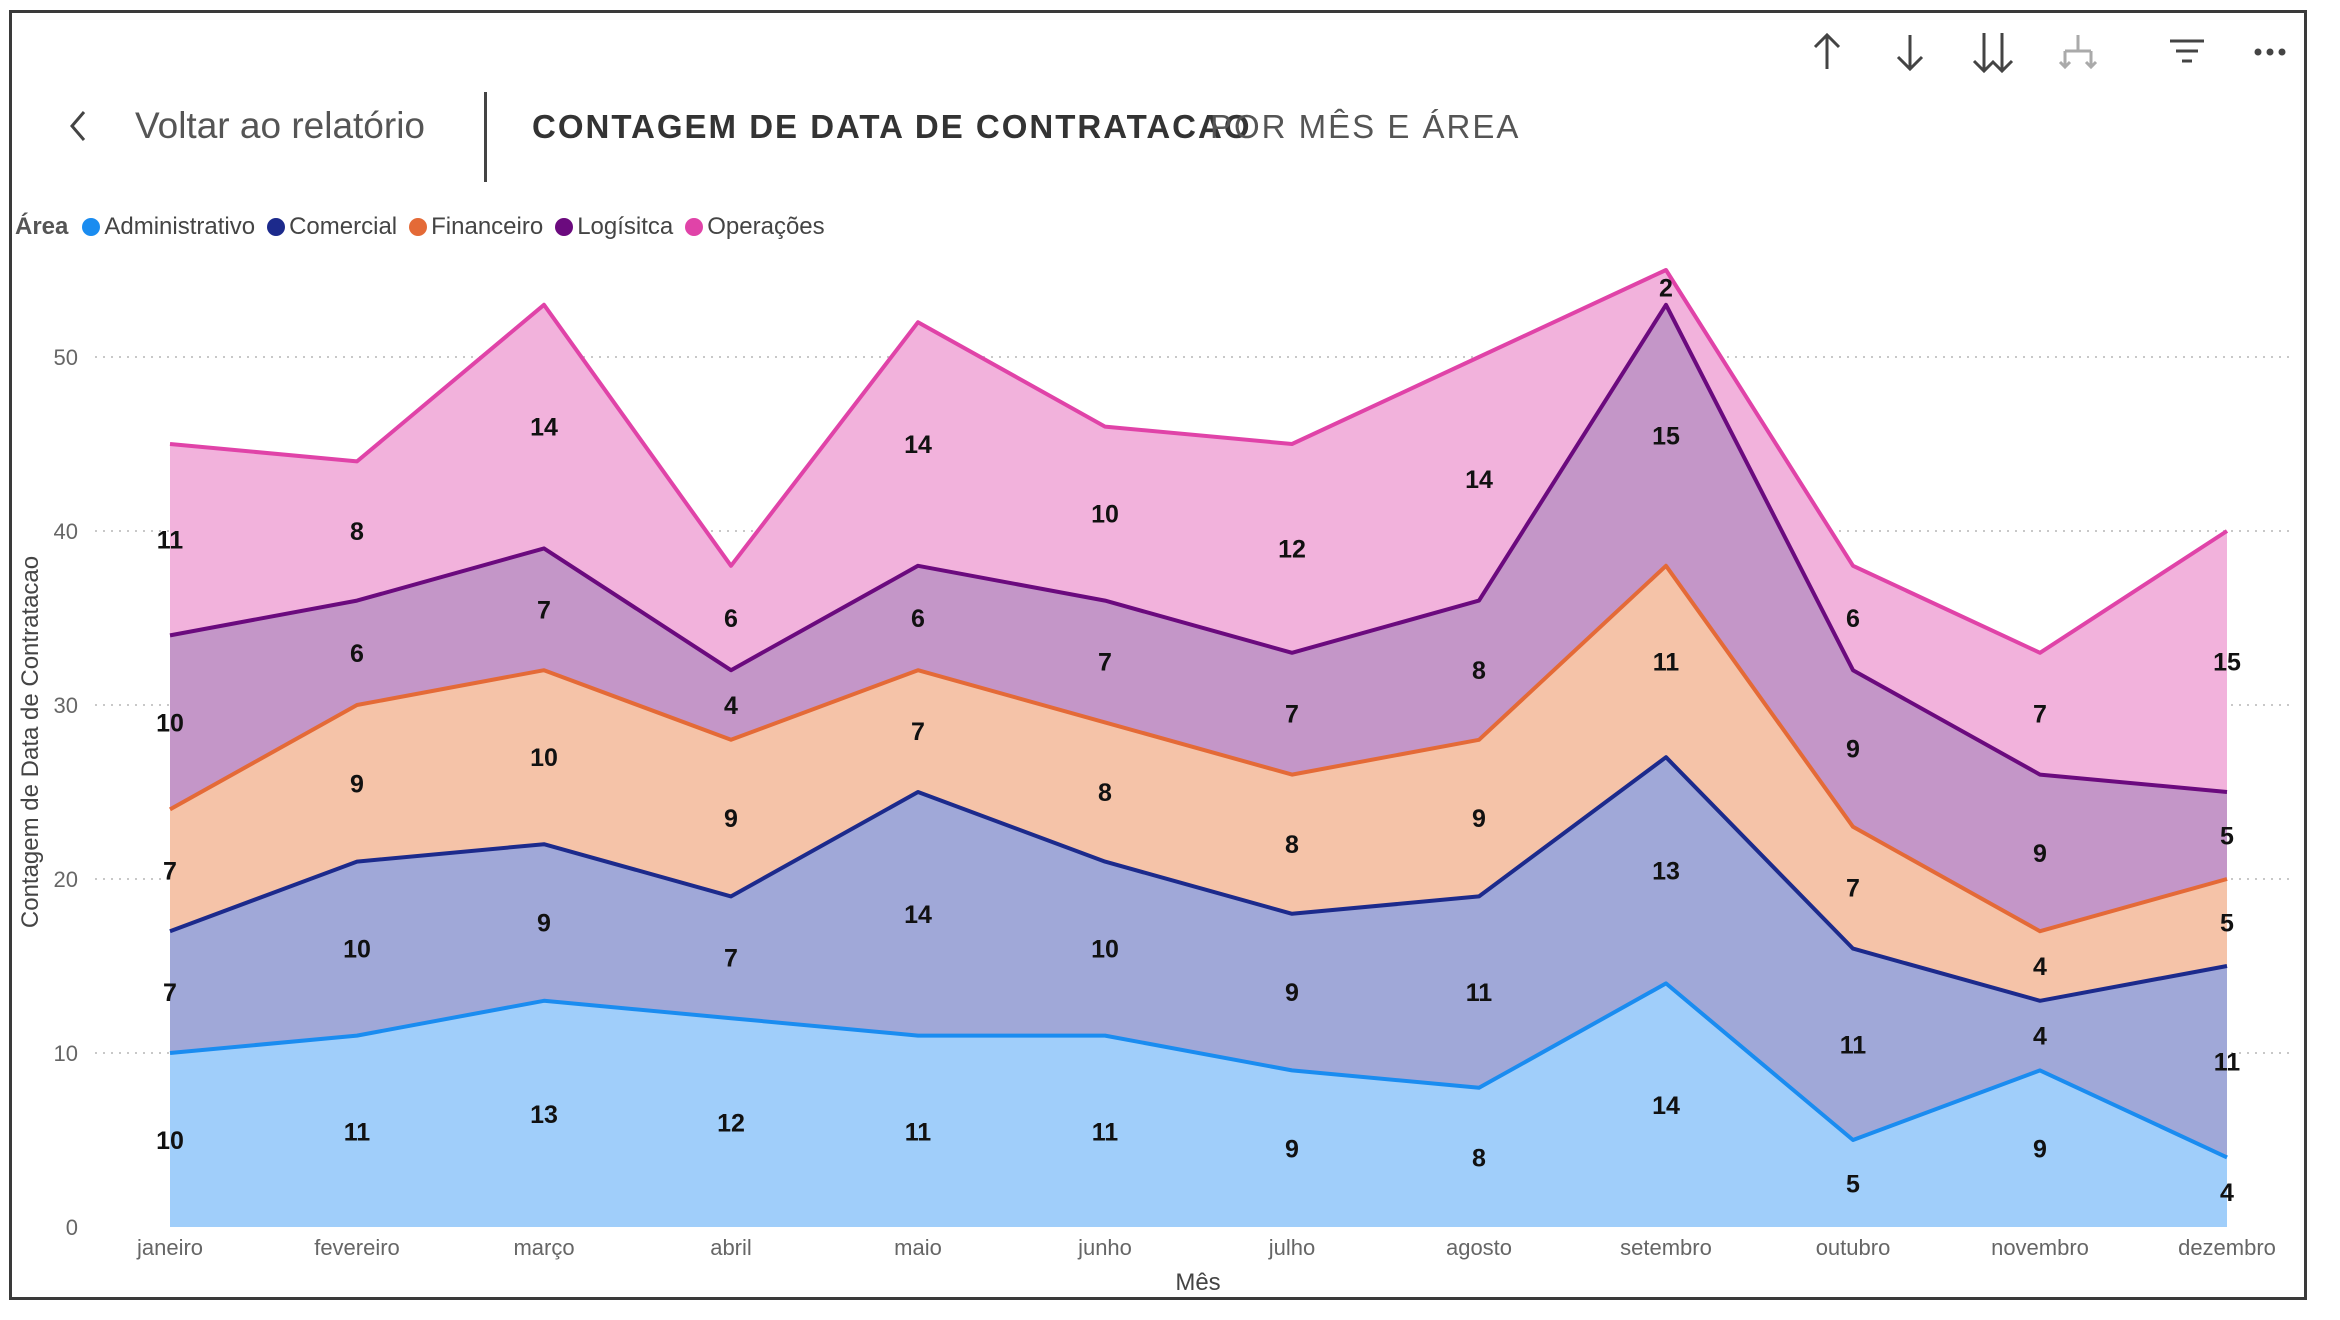  Describe the element at coordinates (2270, 52) in the screenshot. I see `more-options-icon` at that location.